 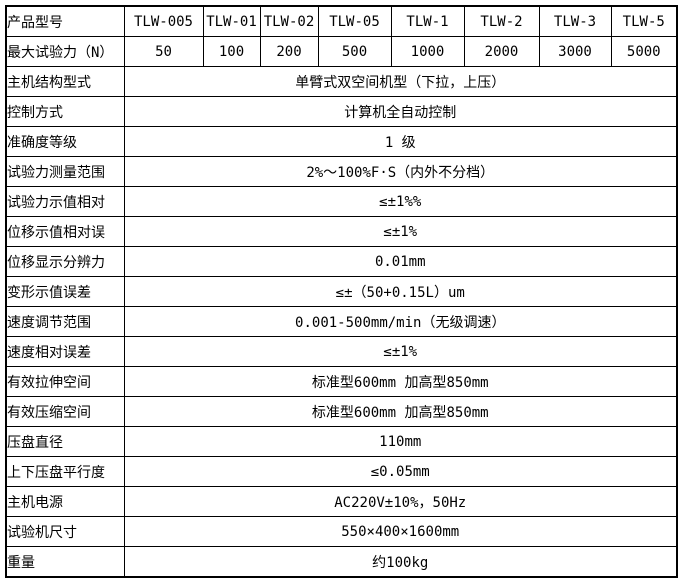 What do you see at coordinates (65, 441) in the screenshot?
I see `row-label: 压盘直径` at bounding box center [65, 441].